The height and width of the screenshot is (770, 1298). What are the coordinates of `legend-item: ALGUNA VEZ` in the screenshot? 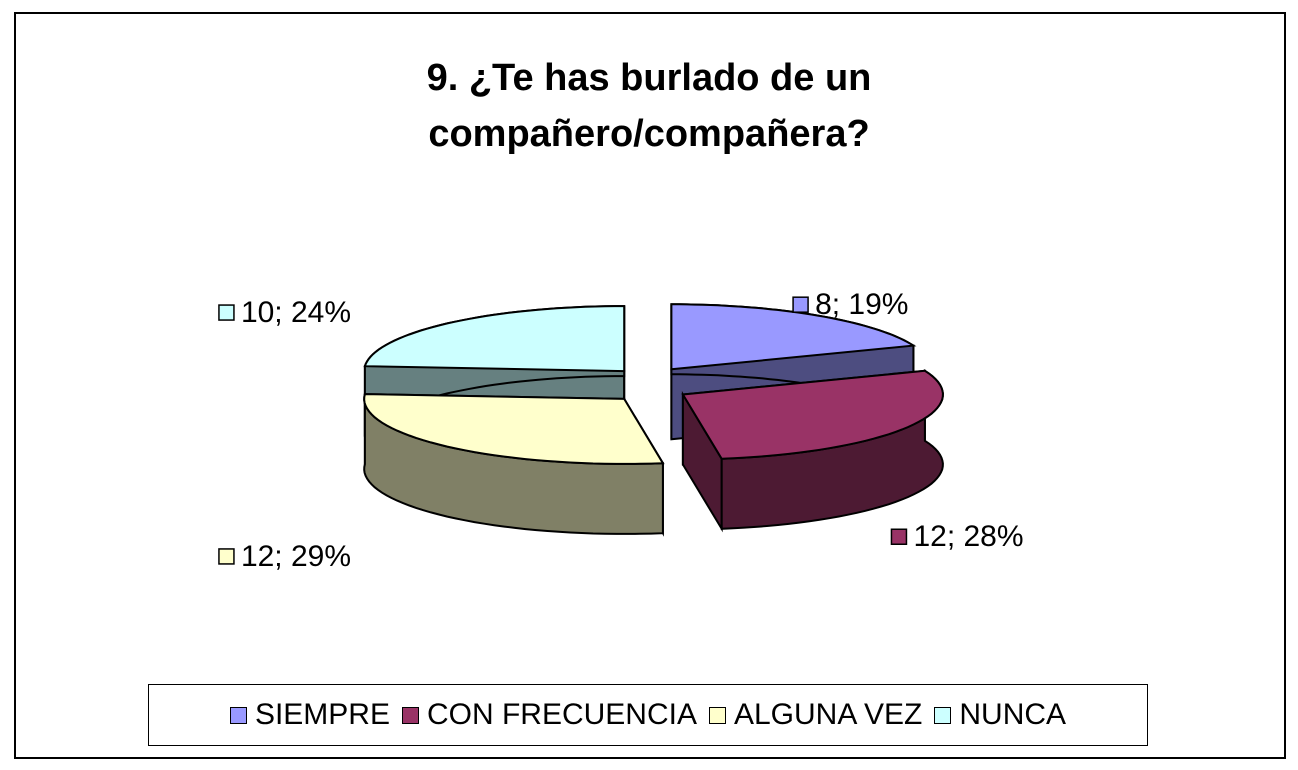 It's located at (815, 715).